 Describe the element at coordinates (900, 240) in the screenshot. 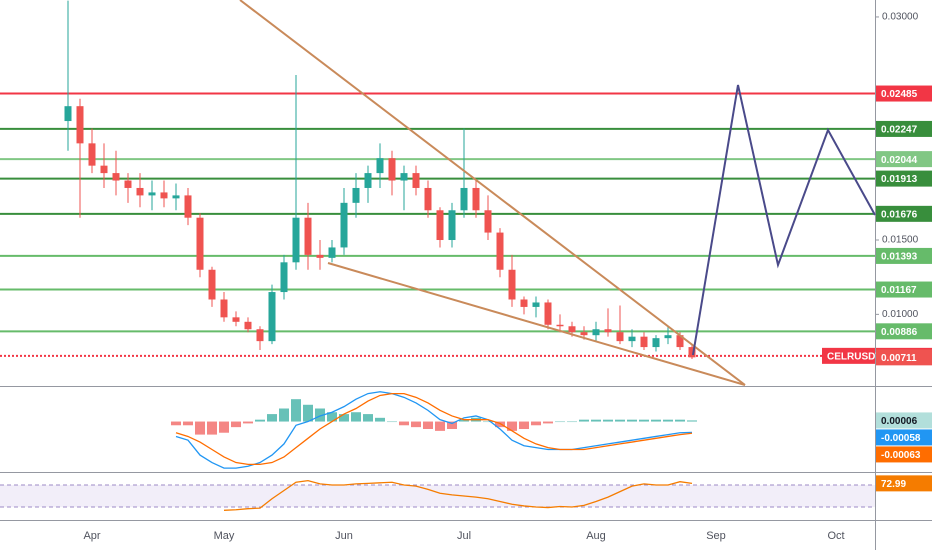

I see `y-tick-label: 0.01500` at that location.